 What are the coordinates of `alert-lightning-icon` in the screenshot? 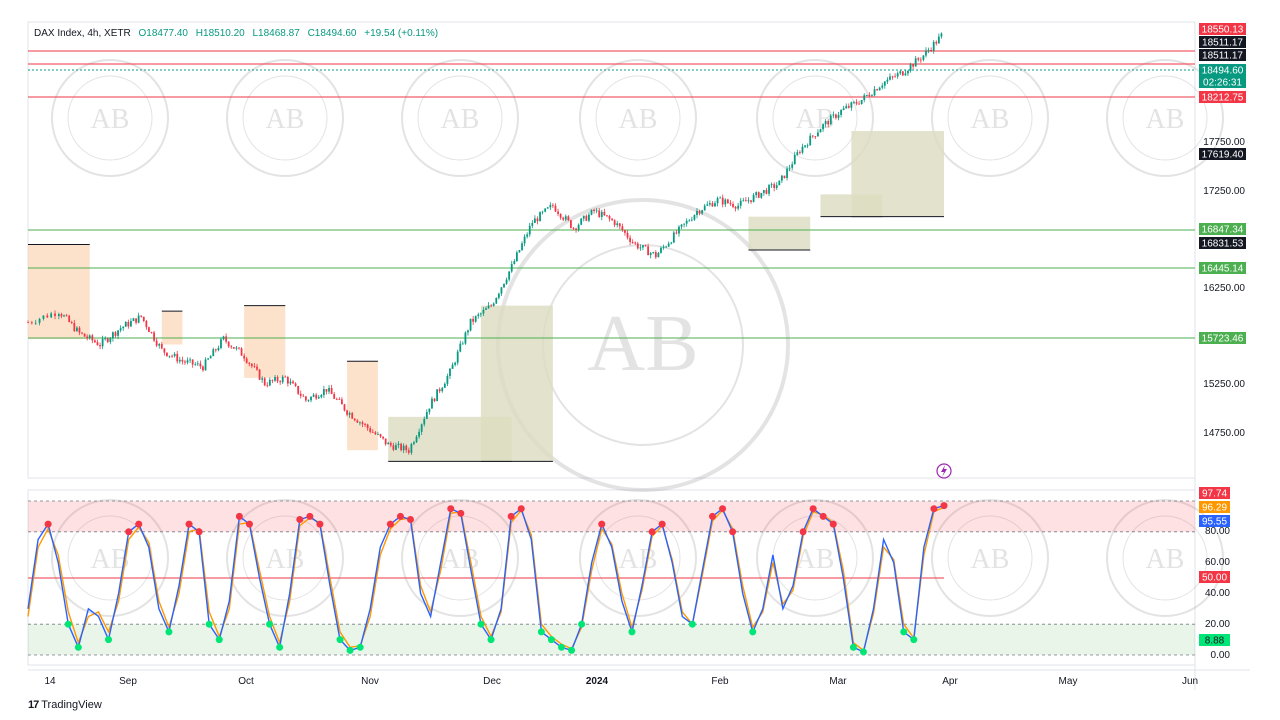 It's located at (944, 471).